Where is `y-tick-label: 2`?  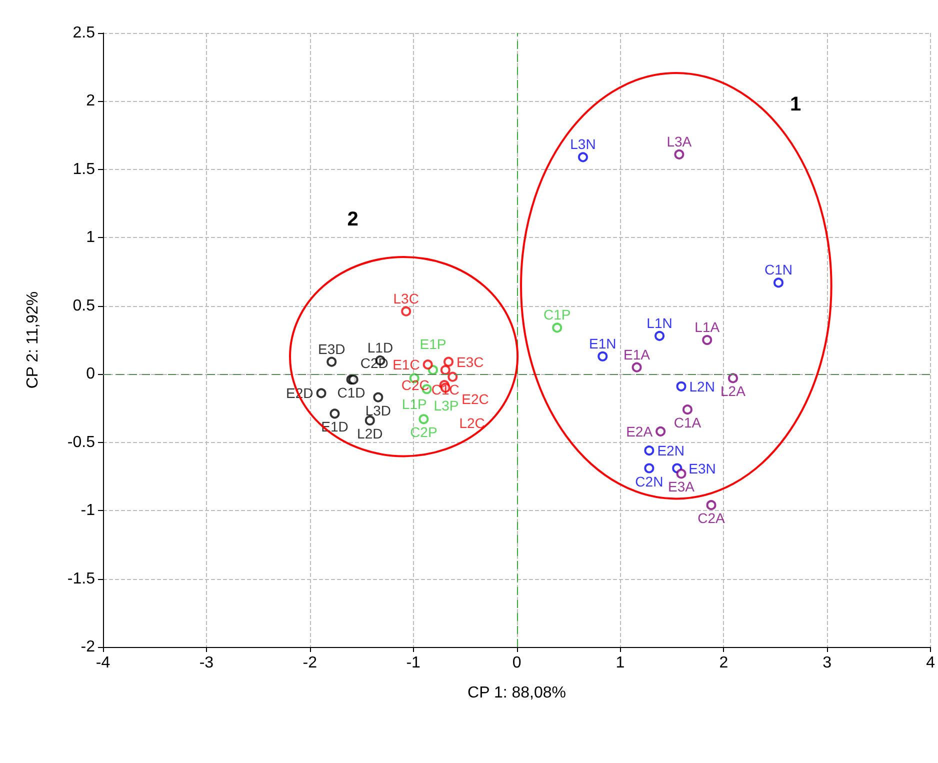
y-tick-label: 2 is located at coordinates (91, 101).